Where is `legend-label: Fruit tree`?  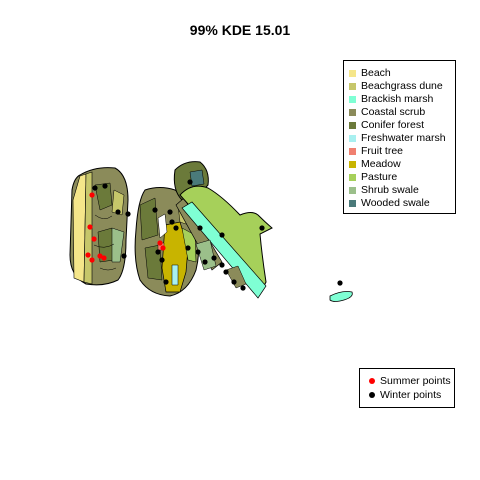
legend-label: Fruit tree is located at coordinates (382, 151).